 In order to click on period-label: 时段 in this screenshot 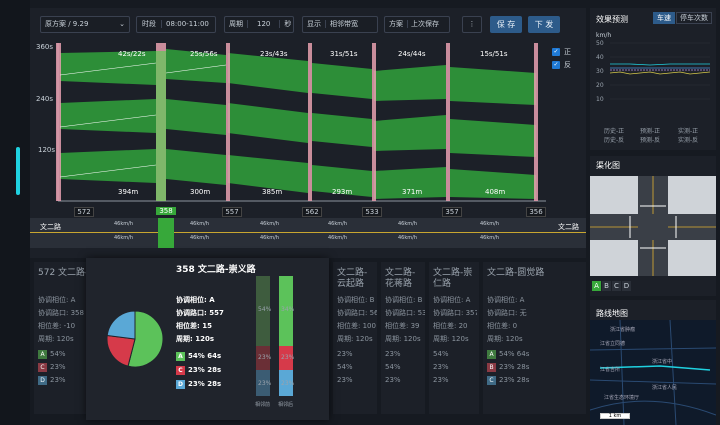, I will do `click(149, 24)`.